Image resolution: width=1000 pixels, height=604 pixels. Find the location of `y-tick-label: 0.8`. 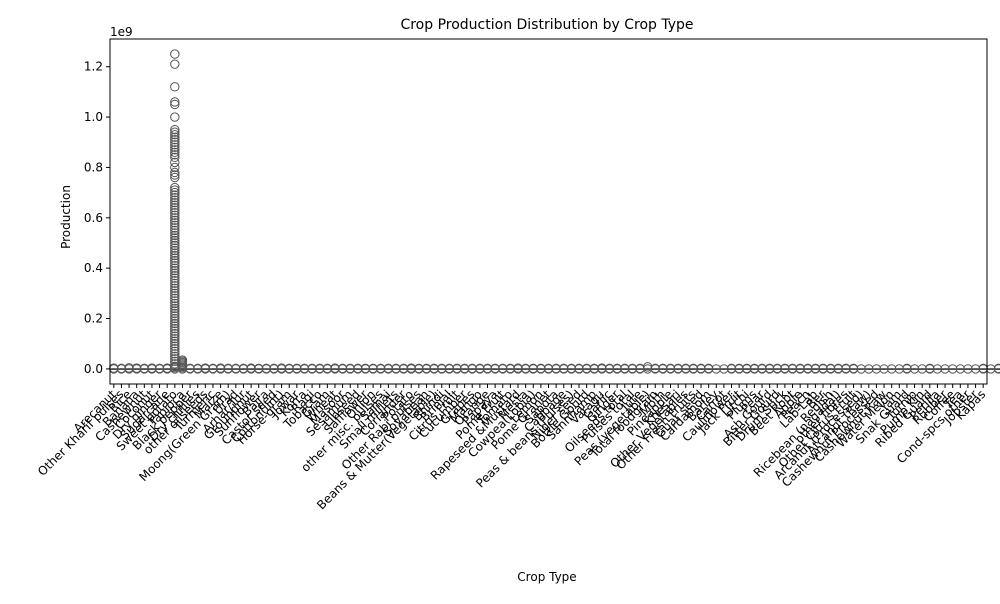

y-tick-label: 0.8 is located at coordinates (93, 167).